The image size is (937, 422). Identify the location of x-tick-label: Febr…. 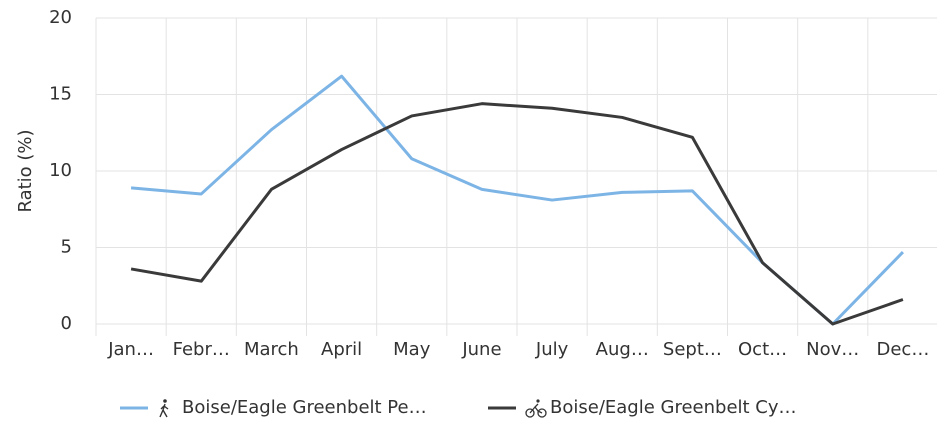
(201, 349).